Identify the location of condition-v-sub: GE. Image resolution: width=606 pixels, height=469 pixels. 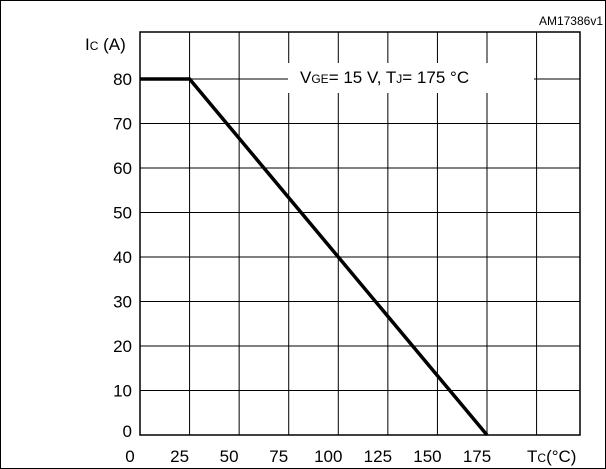
(319, 79).